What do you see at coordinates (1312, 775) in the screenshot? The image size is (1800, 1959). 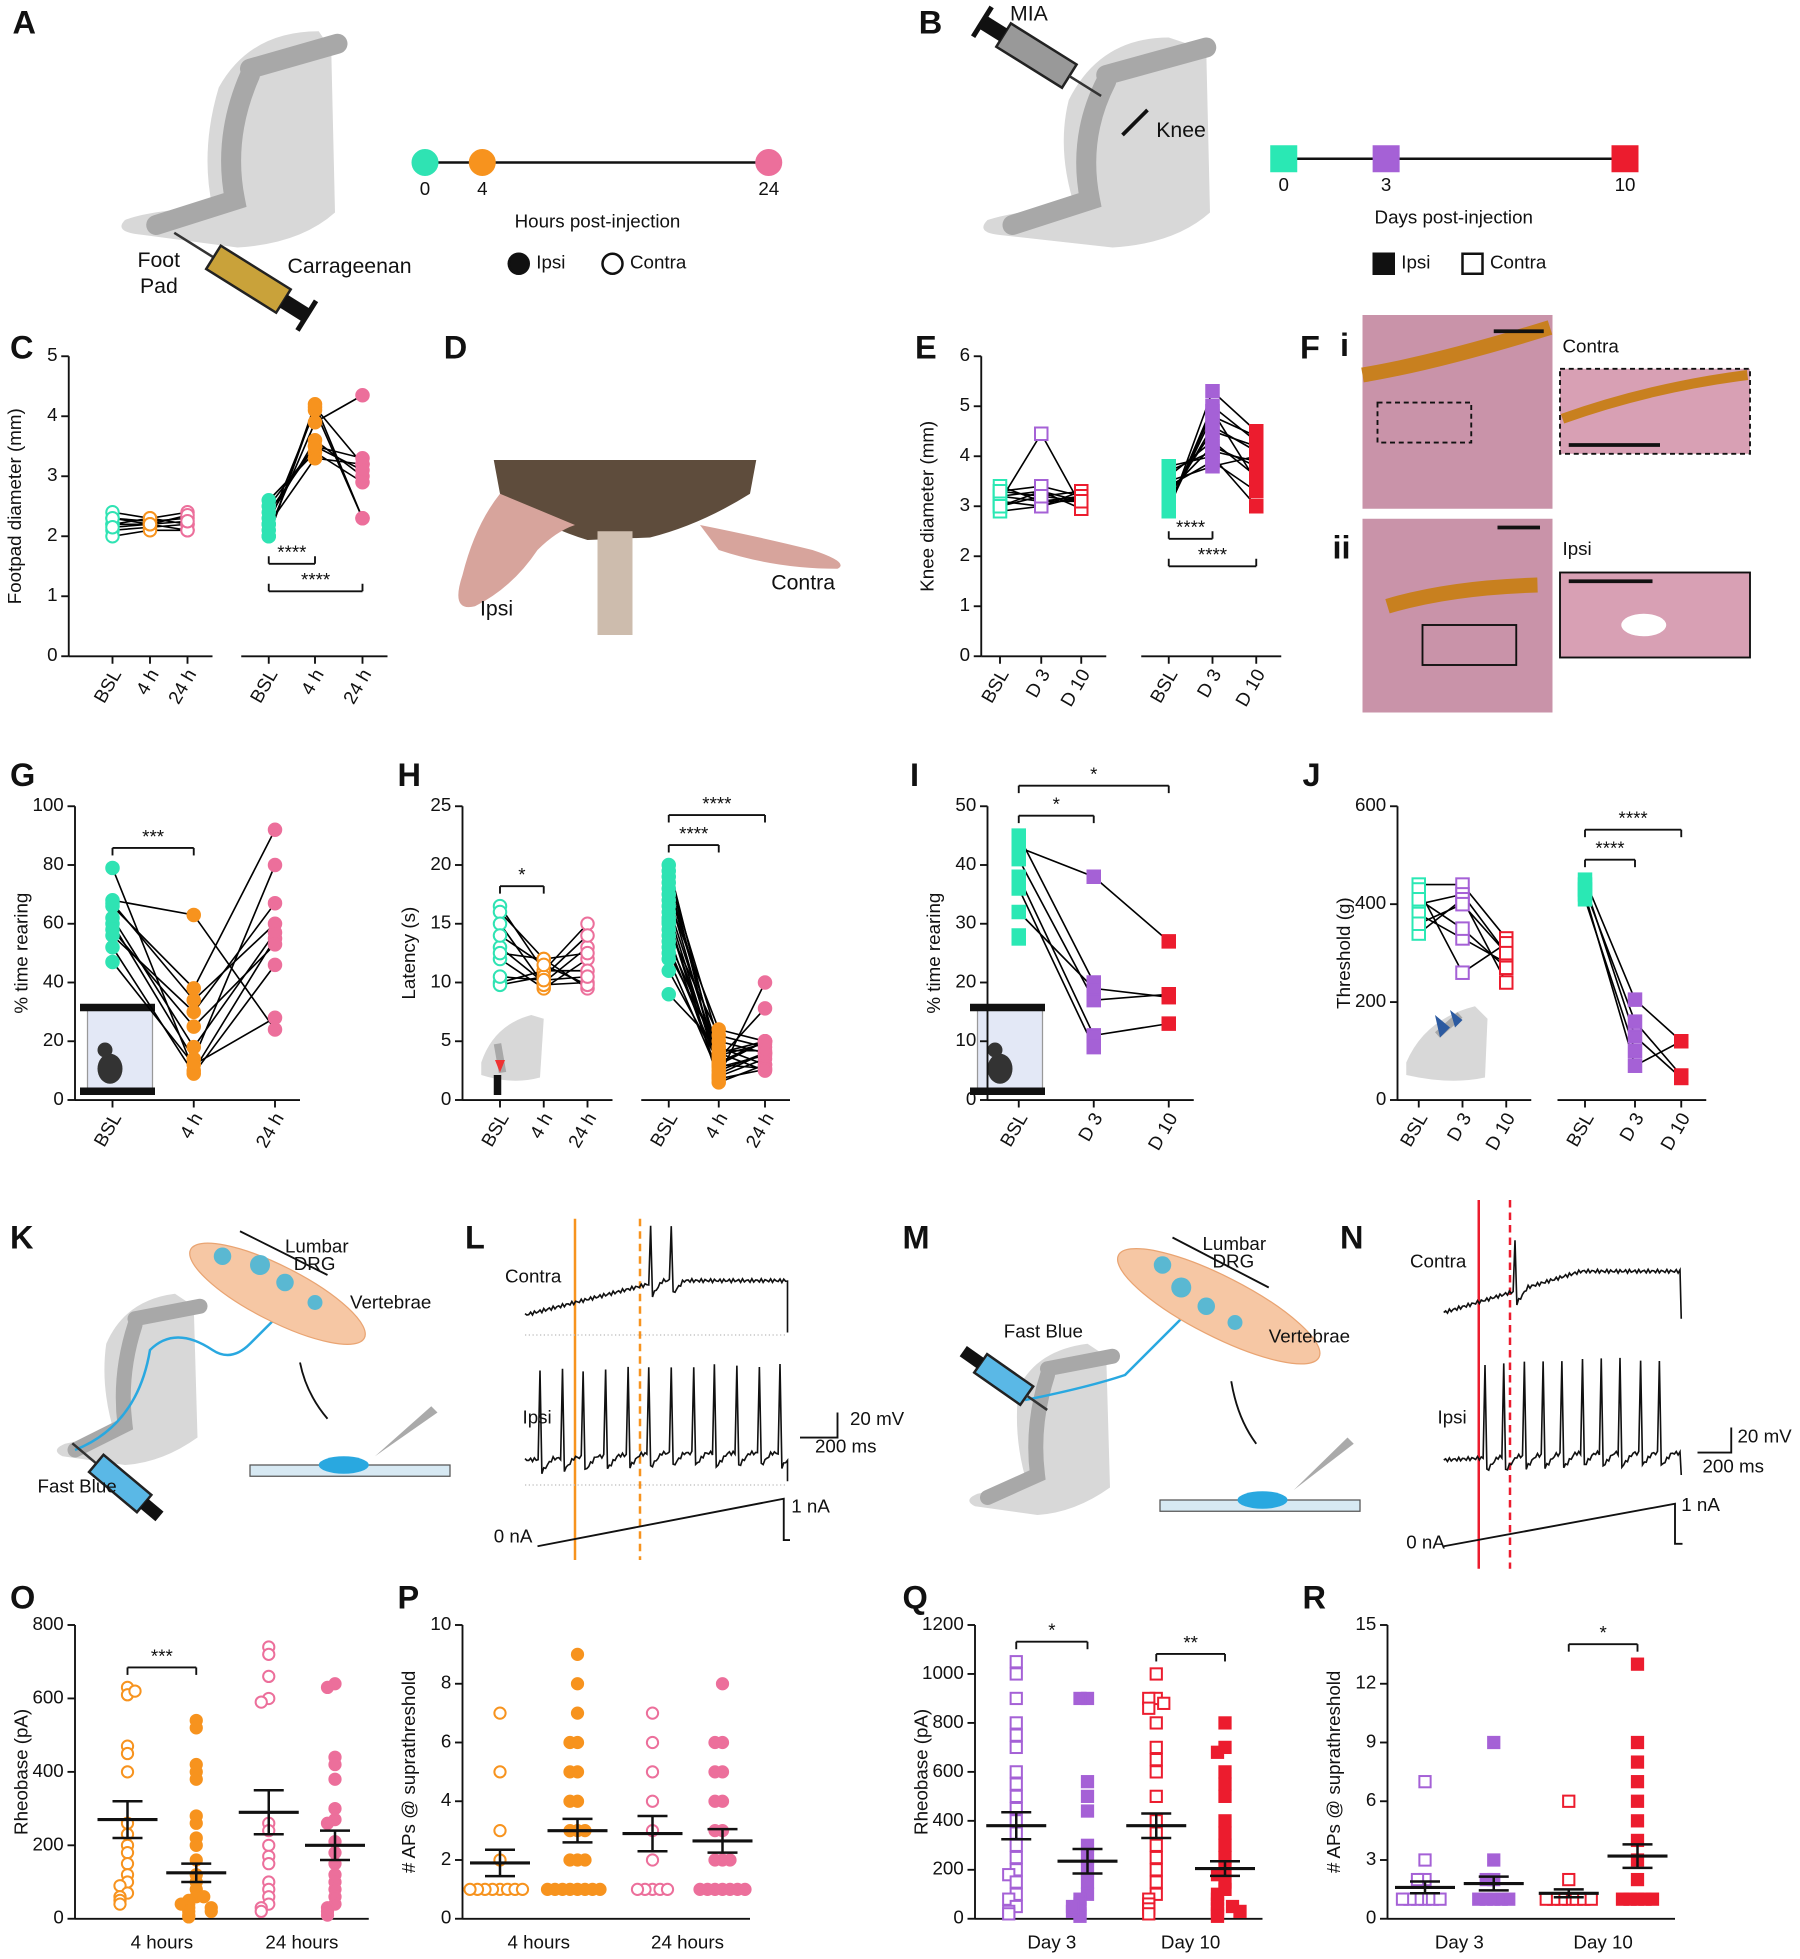 I see `panel-label: J` at bounding box center [1312, 775].